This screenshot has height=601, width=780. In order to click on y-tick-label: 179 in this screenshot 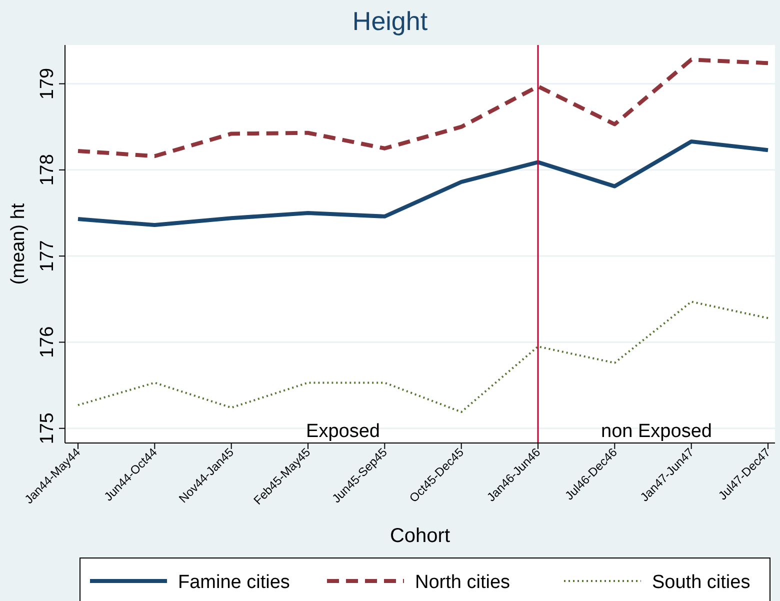, I will do `click(47, 84)`.